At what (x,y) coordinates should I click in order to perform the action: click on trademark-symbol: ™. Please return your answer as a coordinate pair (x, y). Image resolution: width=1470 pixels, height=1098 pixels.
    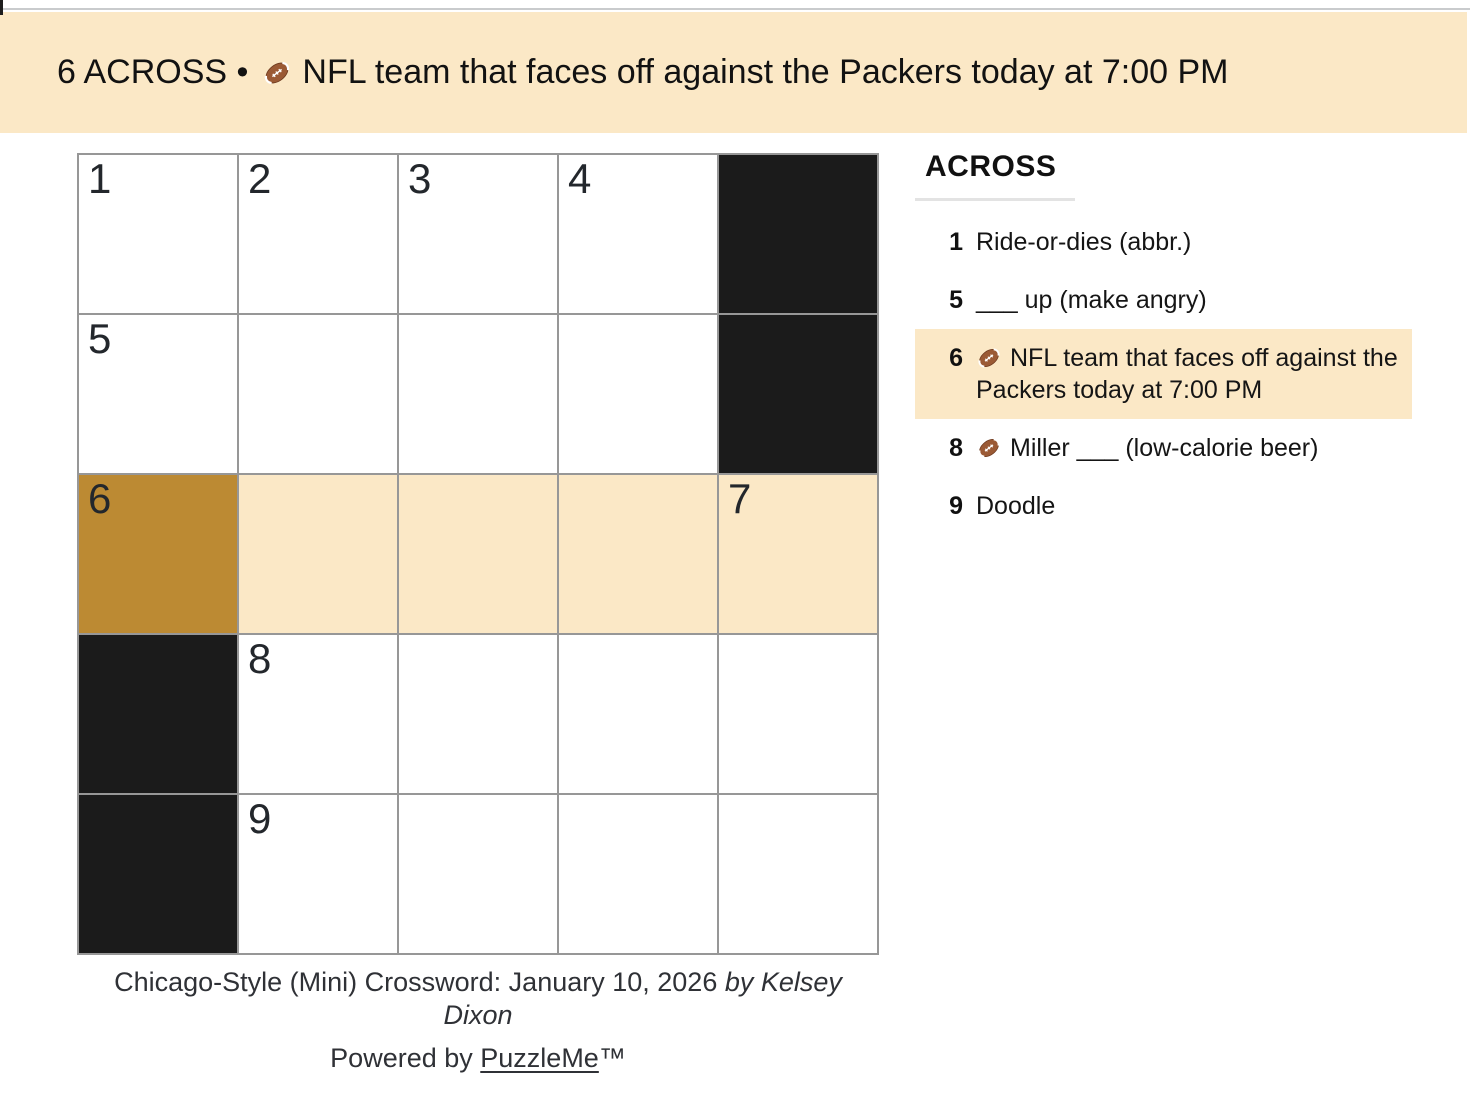
    Looking at the image, I should click on (612, 1058).